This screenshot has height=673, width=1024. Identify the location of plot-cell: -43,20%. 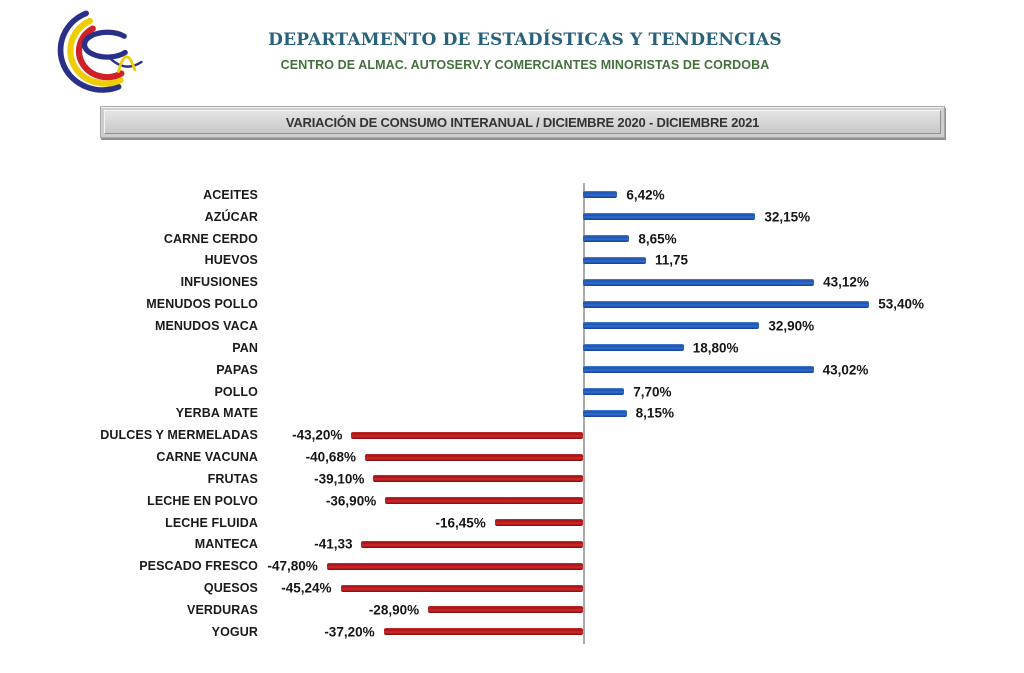
(641, 435).